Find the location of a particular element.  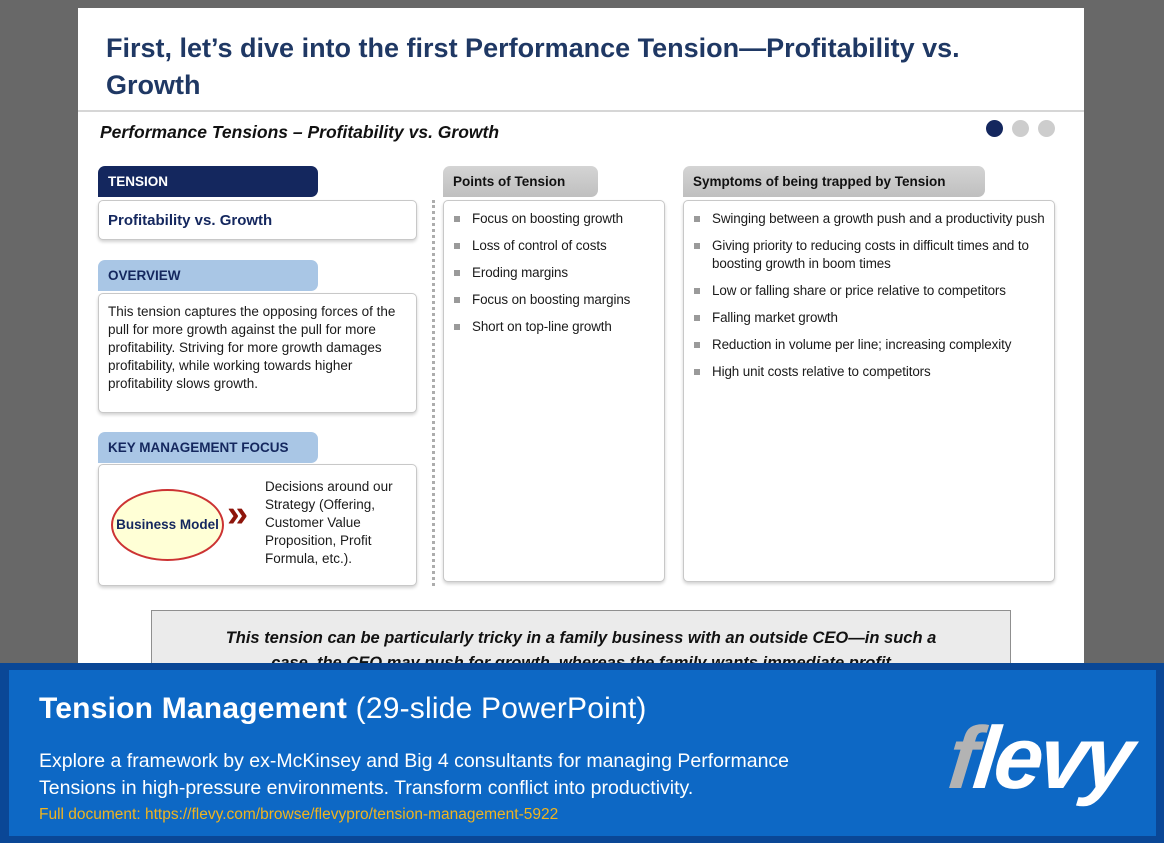

list-item: Short on top-line growth is located at coordinates (556, 327).